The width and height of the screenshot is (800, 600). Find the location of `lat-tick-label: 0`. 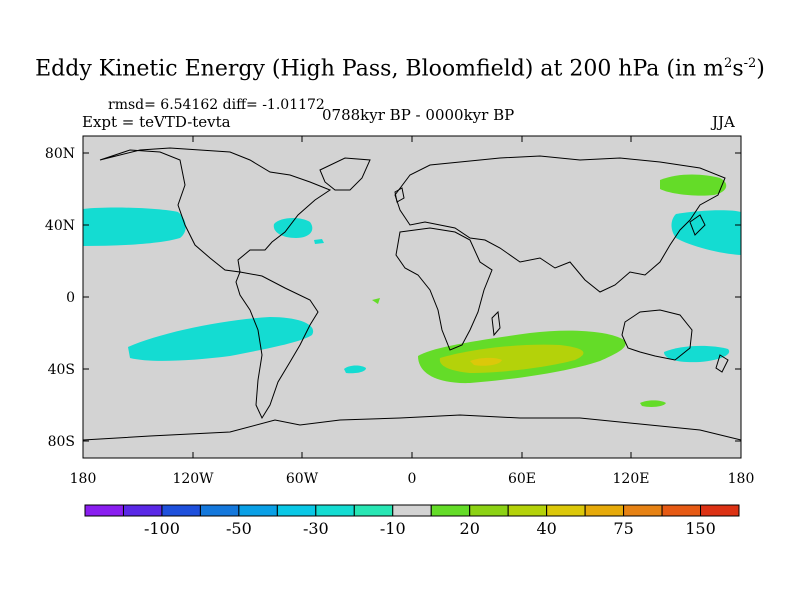

lat-tick-label: 0 is located at coordinates (70, 298).